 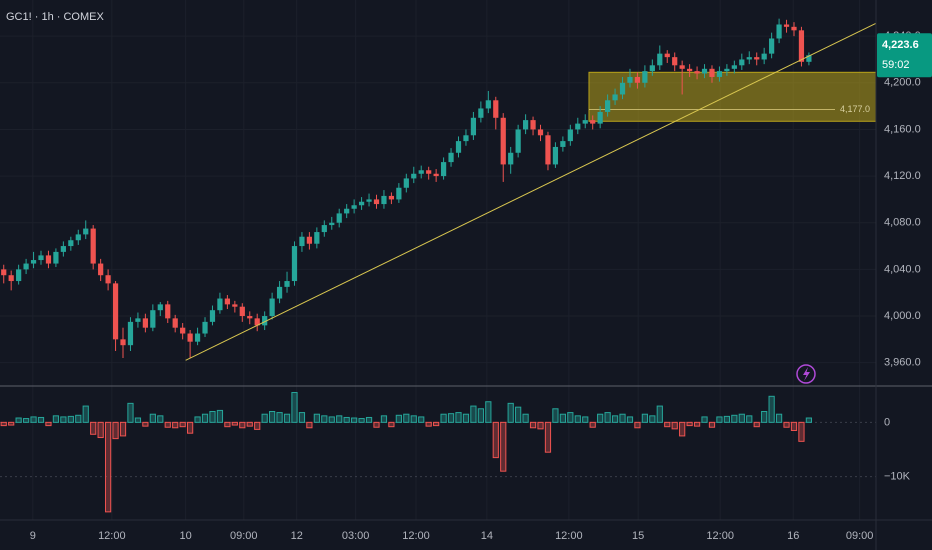 What do you see at coordinates (887, 422) in the screenshot?
I see `y-tick-label: 0` at bounding box center [887, 422].